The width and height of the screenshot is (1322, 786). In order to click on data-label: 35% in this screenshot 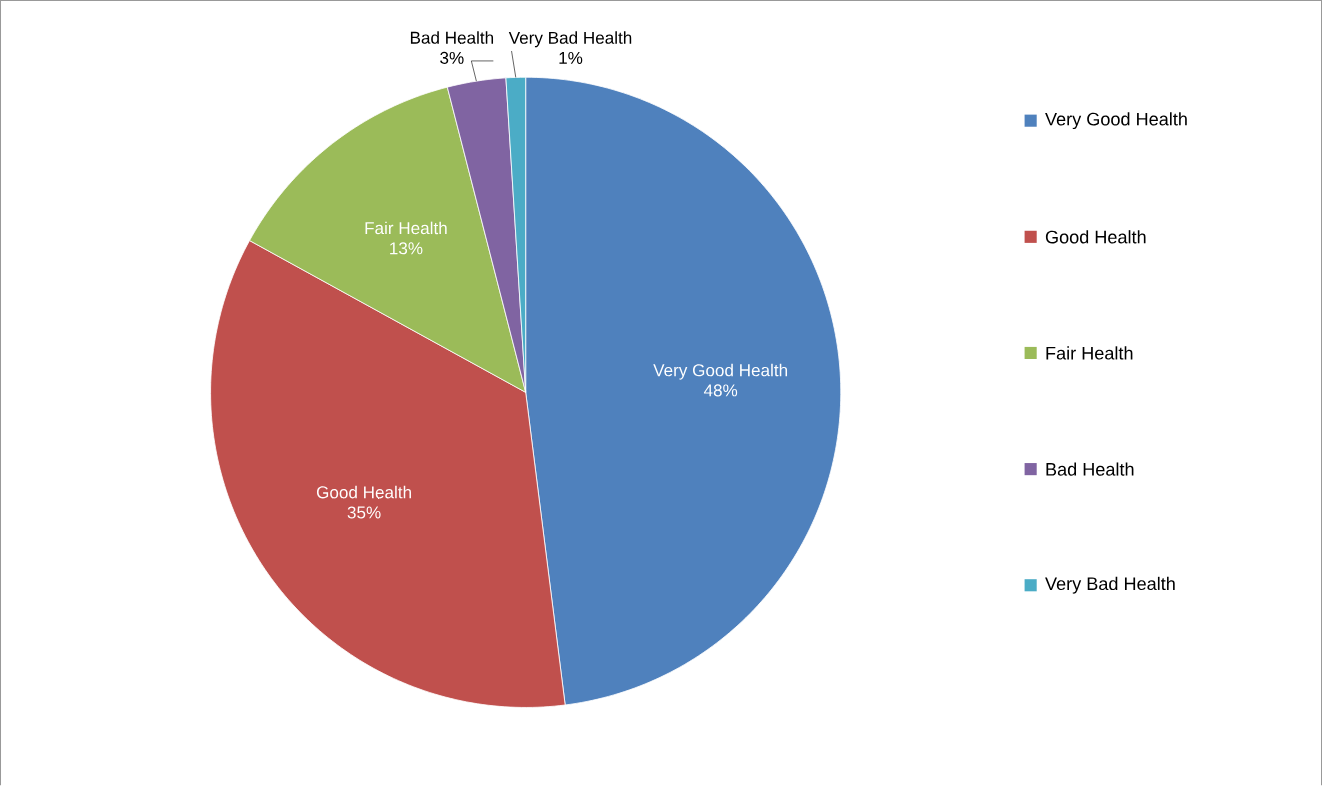, I will do `click(364, 512)`.